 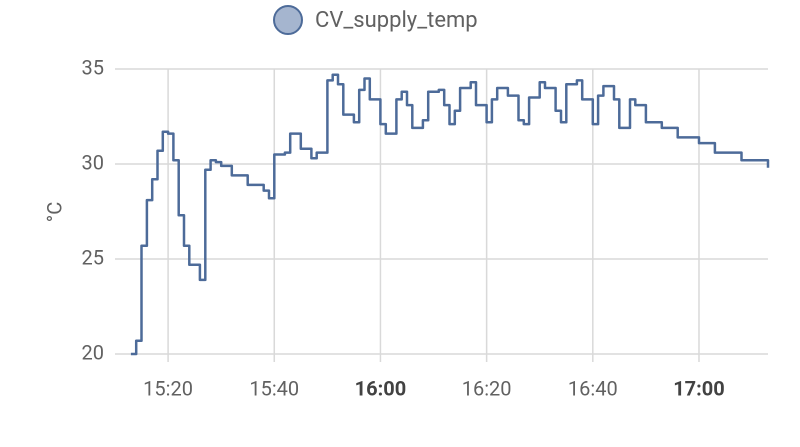 What do you see at coordinates (381, 388) in the screenshot?
I see `x-tick-label: 16:00` at bounding box center [381, 388].